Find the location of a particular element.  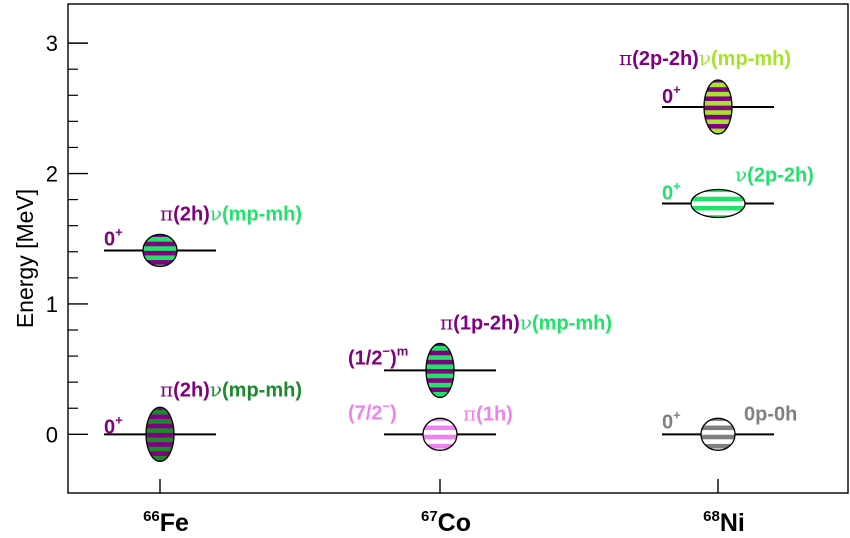

config-label: 0p-0h is located at coordinates (770, 414).